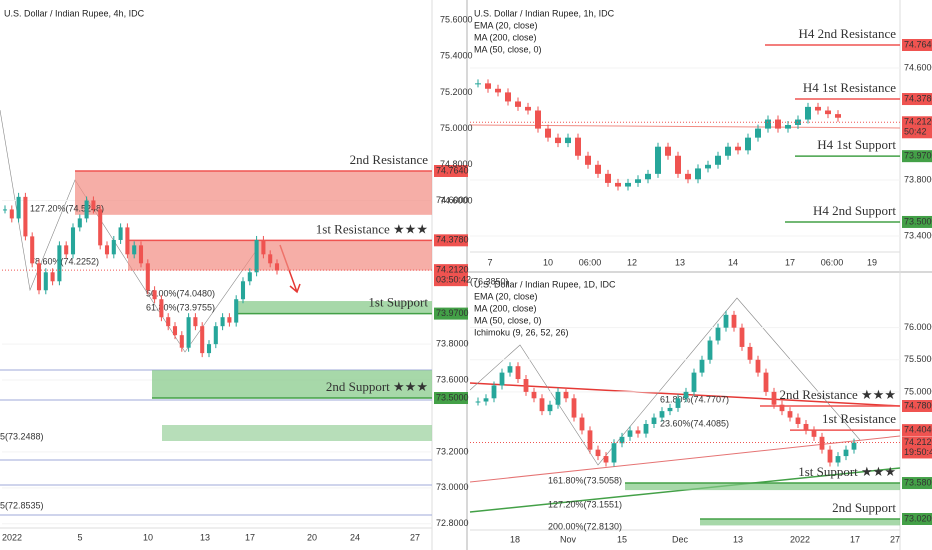  What do you see at coordinates (622, 539) in the screenshot?
I see `time-axis-label: 15` at bounding box center [622, 539].